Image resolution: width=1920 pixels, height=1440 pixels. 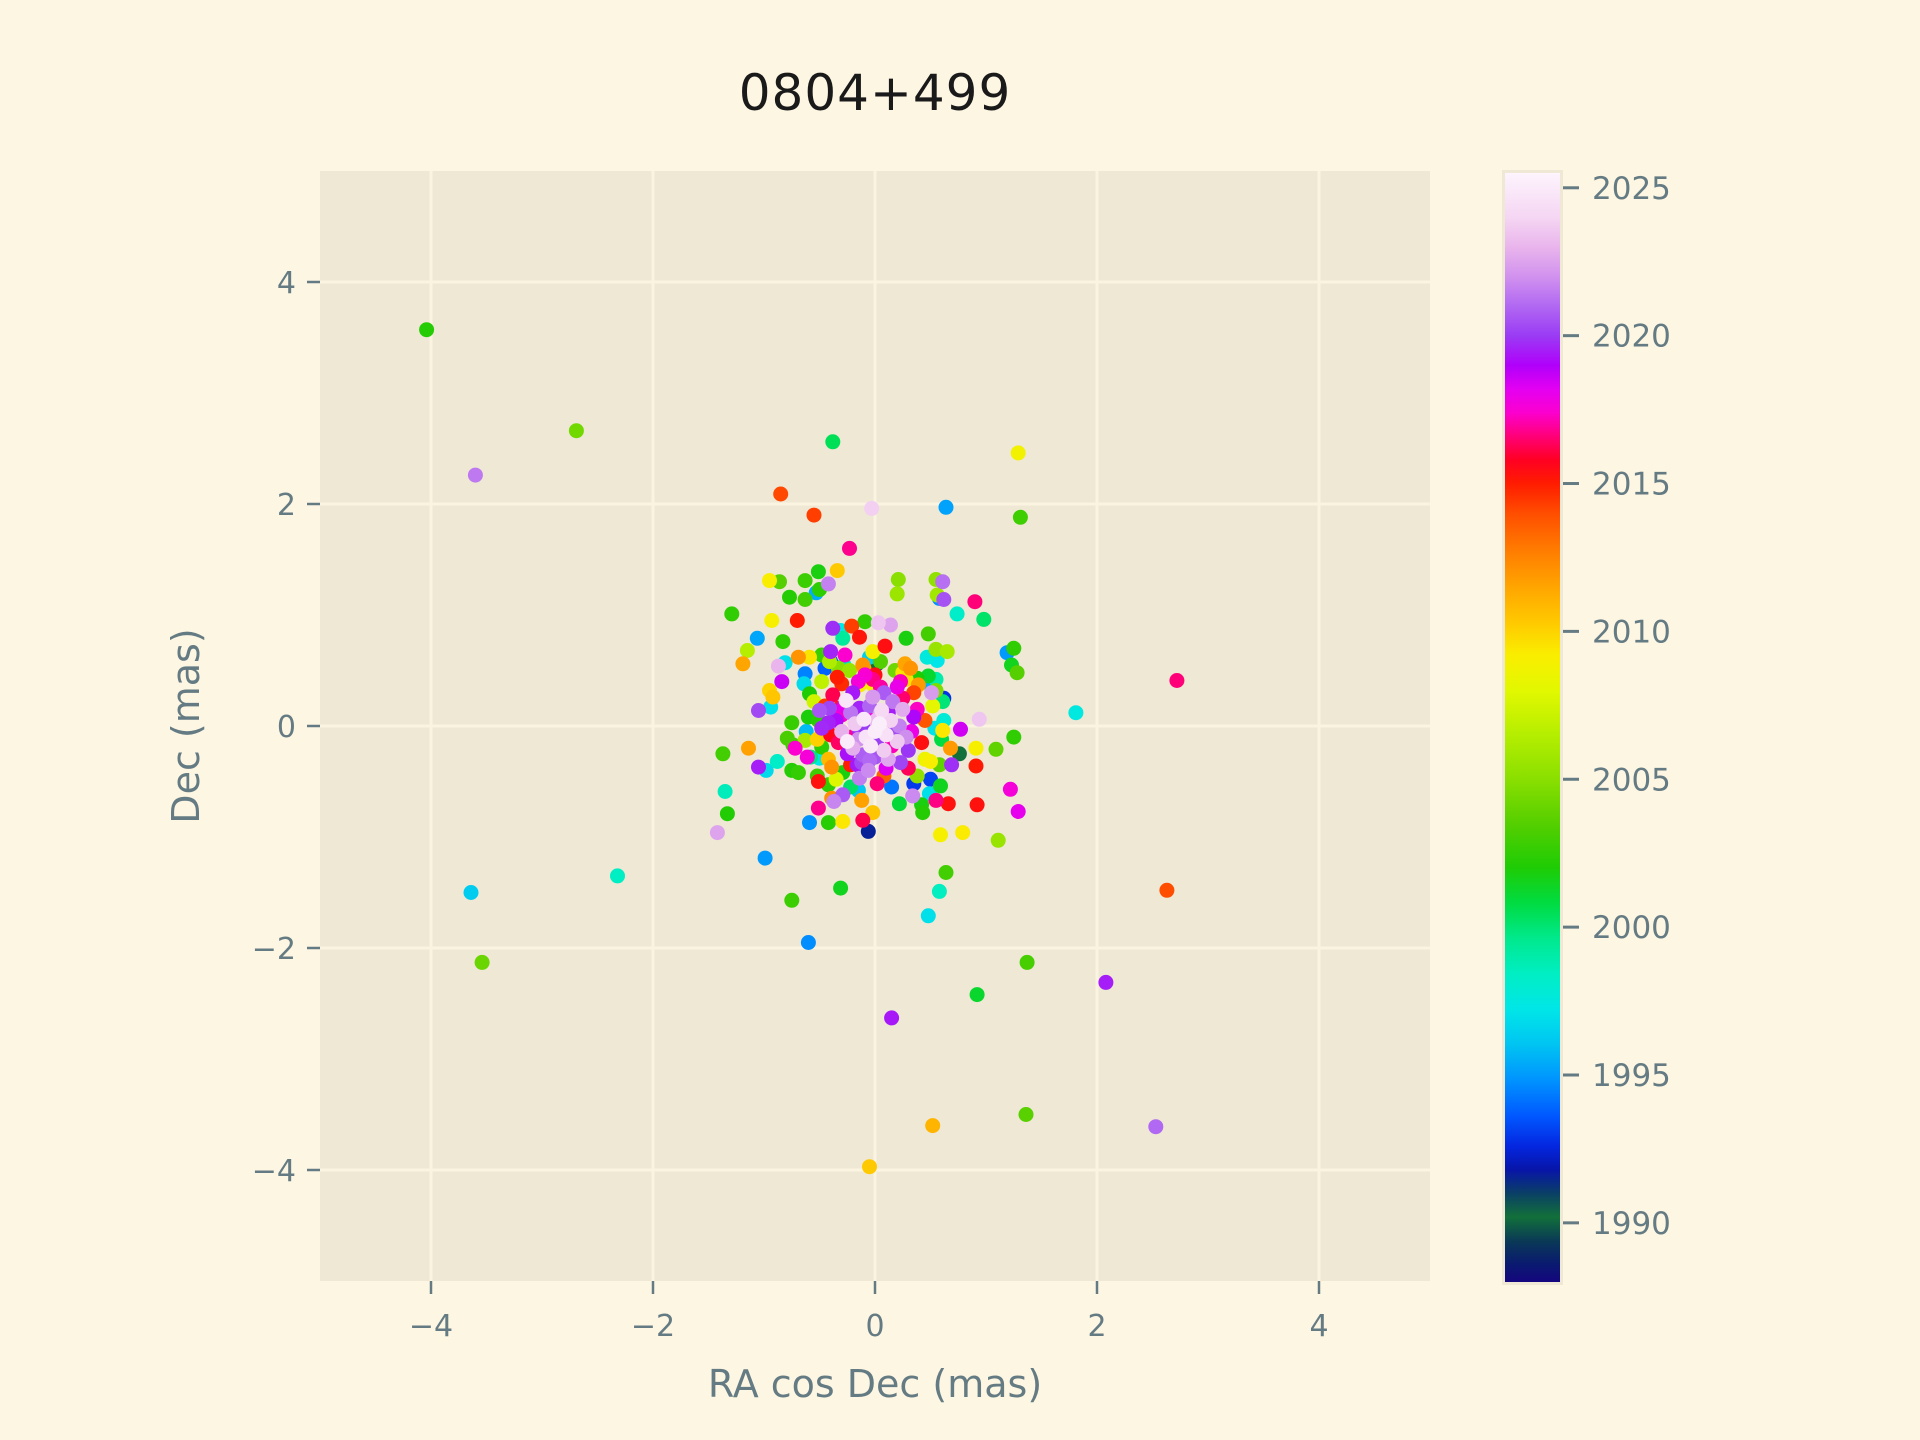 What do you see at coordinates (274, 949) in the screenshot?
I see `y-tick-label: −2` at bounding box center [274, 949].